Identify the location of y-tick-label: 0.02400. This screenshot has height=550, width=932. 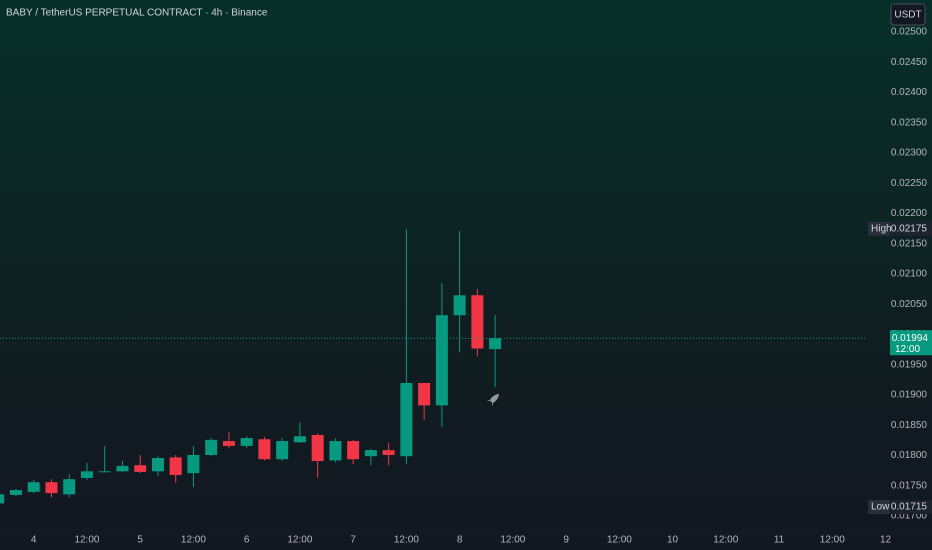
(909, 92).